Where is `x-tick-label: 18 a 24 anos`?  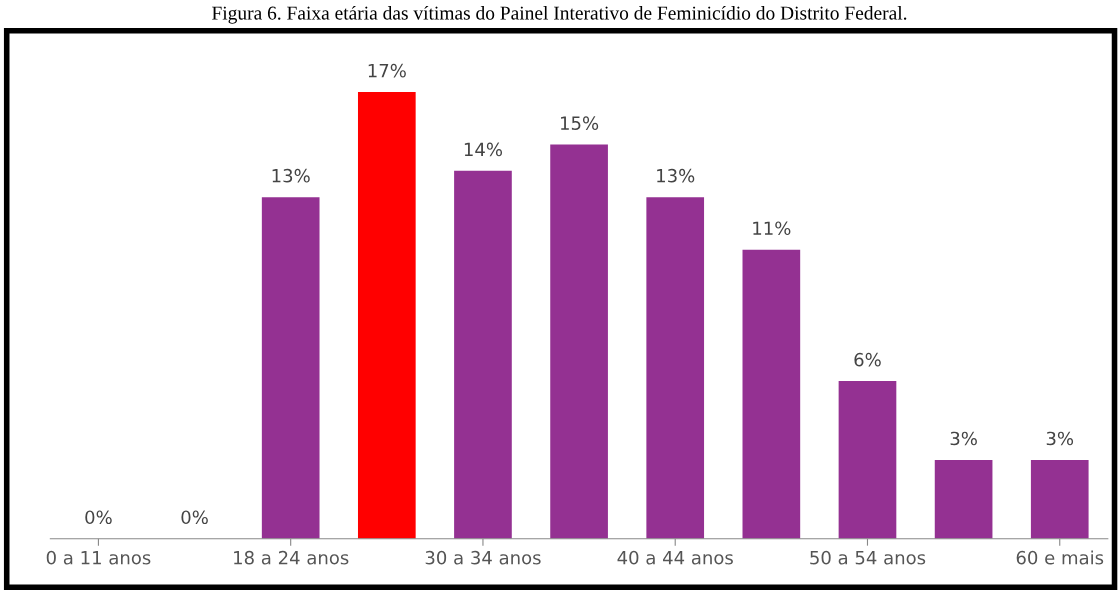 x-tick-label: 18 a 24 anos is located at coordinates (291, 557).